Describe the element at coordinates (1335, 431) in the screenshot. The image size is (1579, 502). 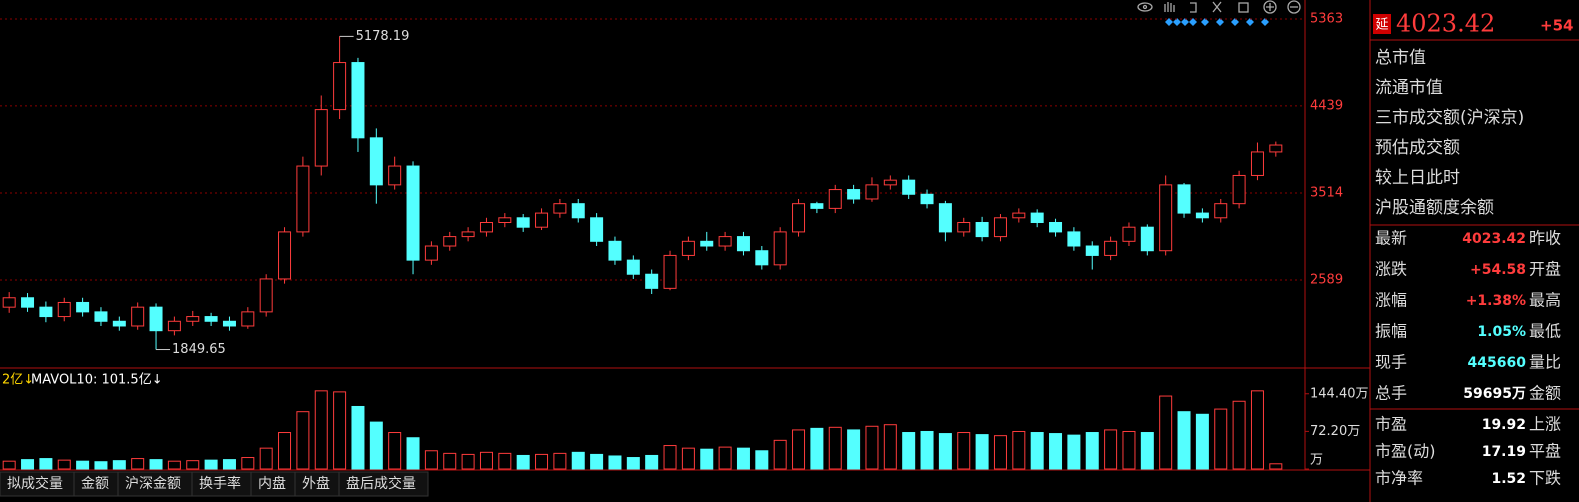
I see `y-tick-label: 72.20万` at that location.